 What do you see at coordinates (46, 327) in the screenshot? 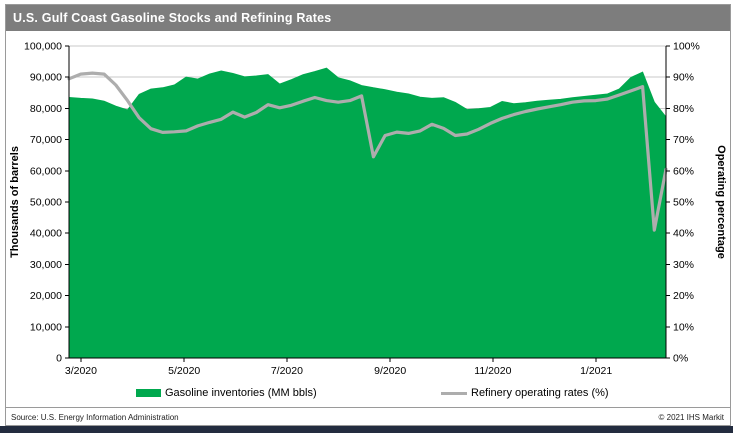
I see `svg-text: 10,000` at bounding box center [46, 327].